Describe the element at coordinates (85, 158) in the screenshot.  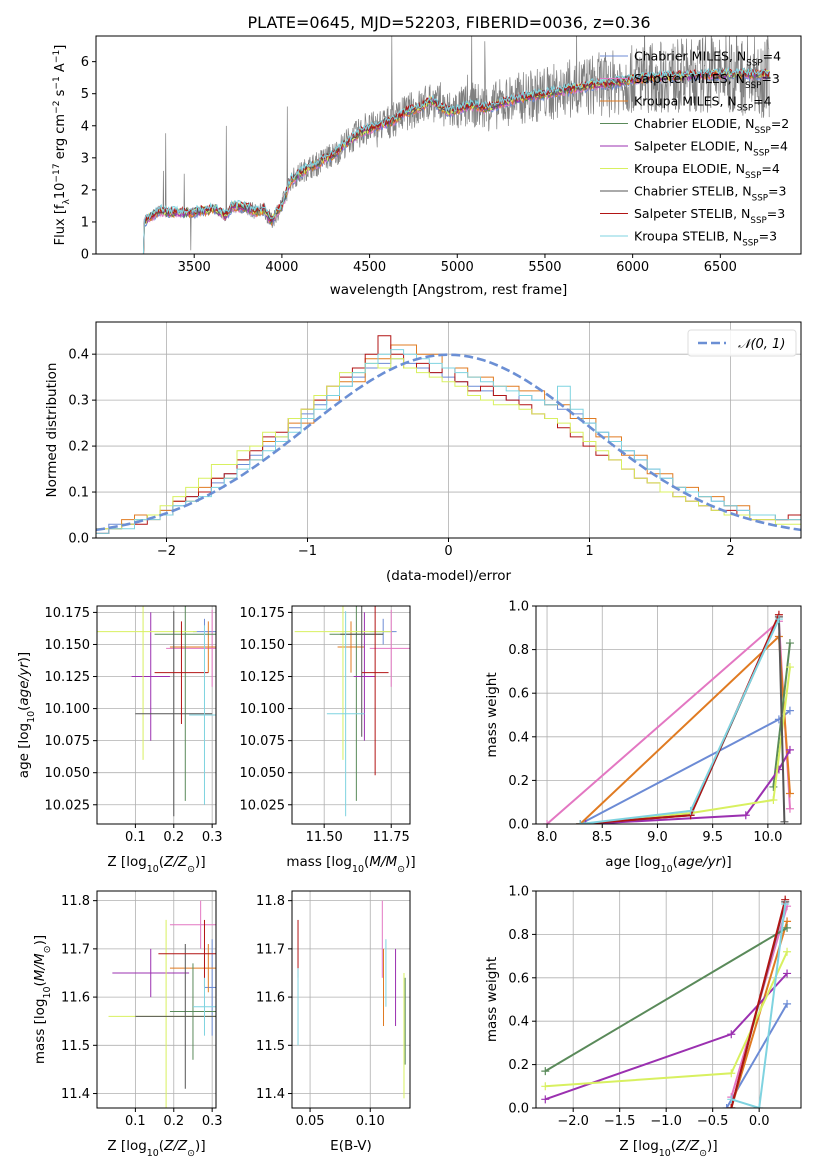
I see `y-tick-label: 3` at that location.